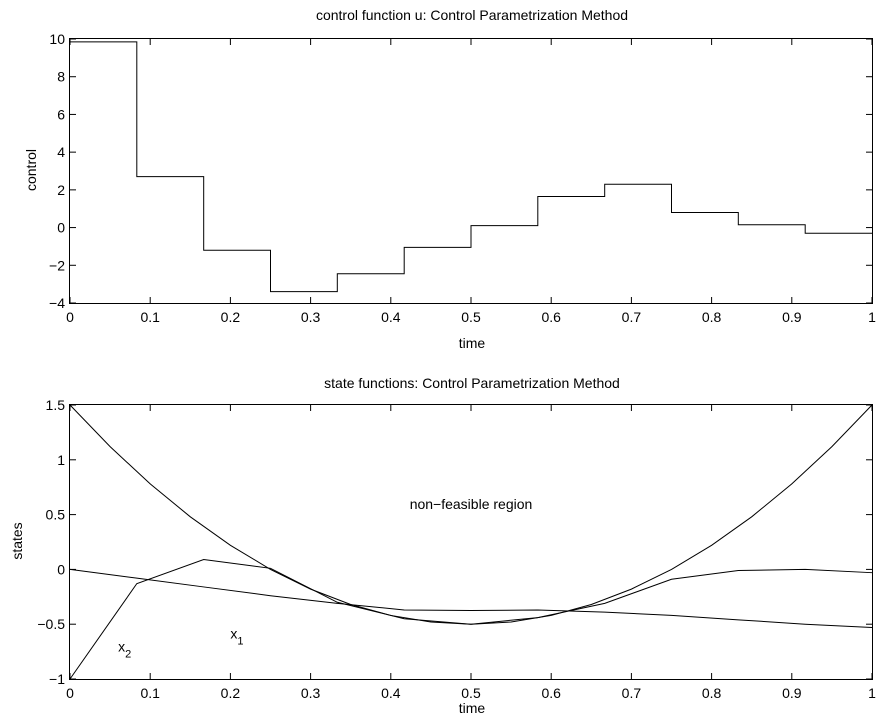  What do you see at coordinates (61, 190) in the screenshot?
I see `y-tick-label: 2` at bounding box center [61, 190].